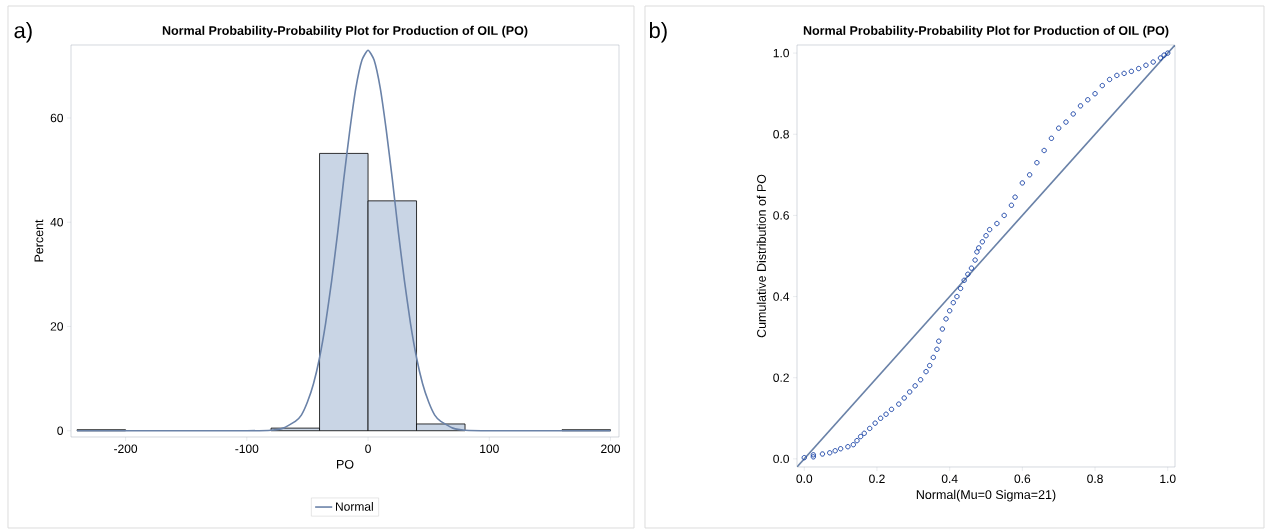 The width and height of the screenshot is (1265, 529). Describe the element at coordinates (368, 449) in the screenshot. I see `x-tick-label: 0` at that location.